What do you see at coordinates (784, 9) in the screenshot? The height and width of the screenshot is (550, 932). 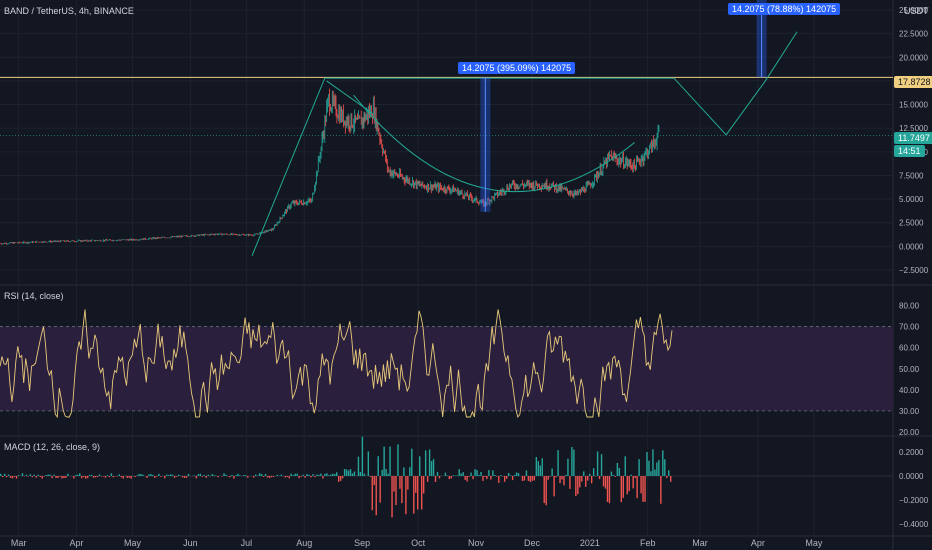 I see `measure-label-2: 14.2075 (78.88%) 142075` at bounding box center [784, 9].